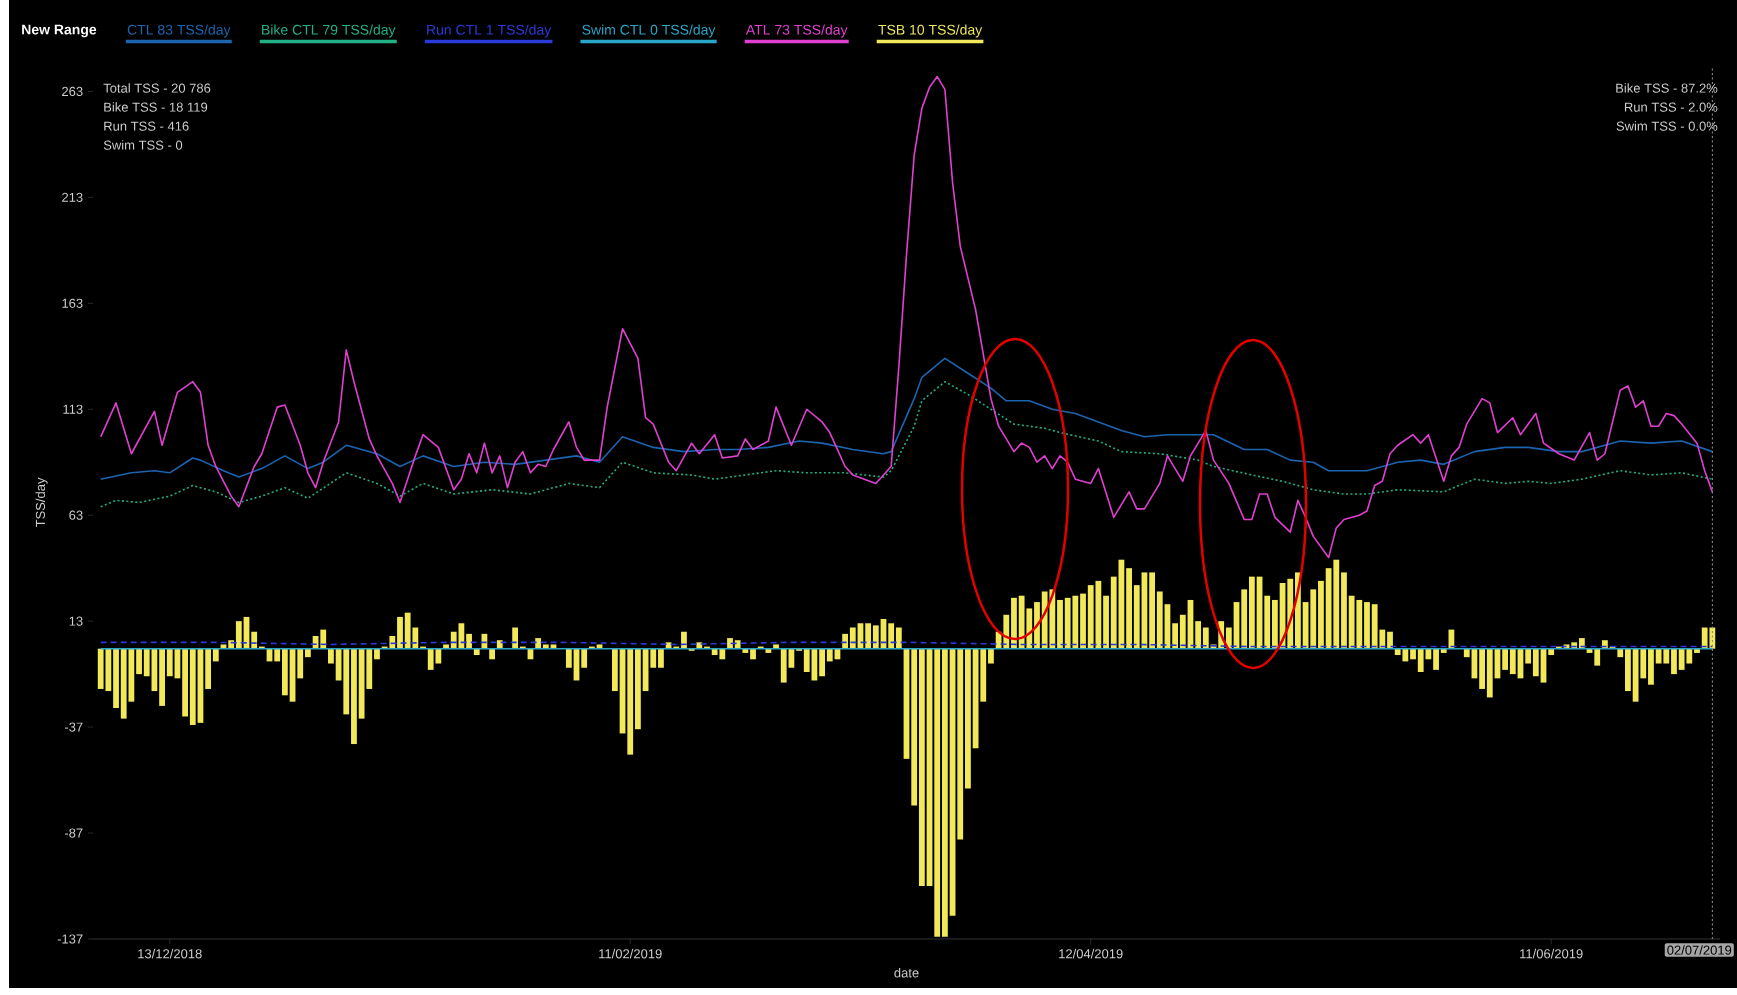  Describe the element at coordinates (146, 126) in the screenshot. I see `annotation: Run TSS - 416` at that location.